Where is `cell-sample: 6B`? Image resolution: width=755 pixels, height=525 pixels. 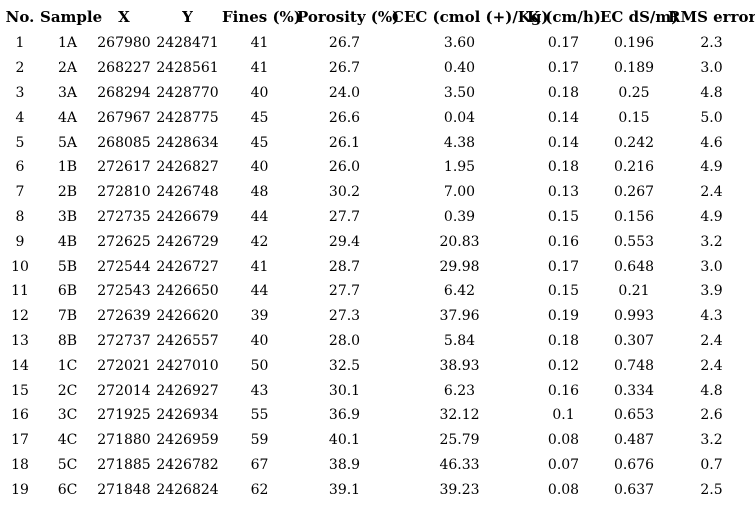 cell-sample: 6B is located at coordinates (67, 291).